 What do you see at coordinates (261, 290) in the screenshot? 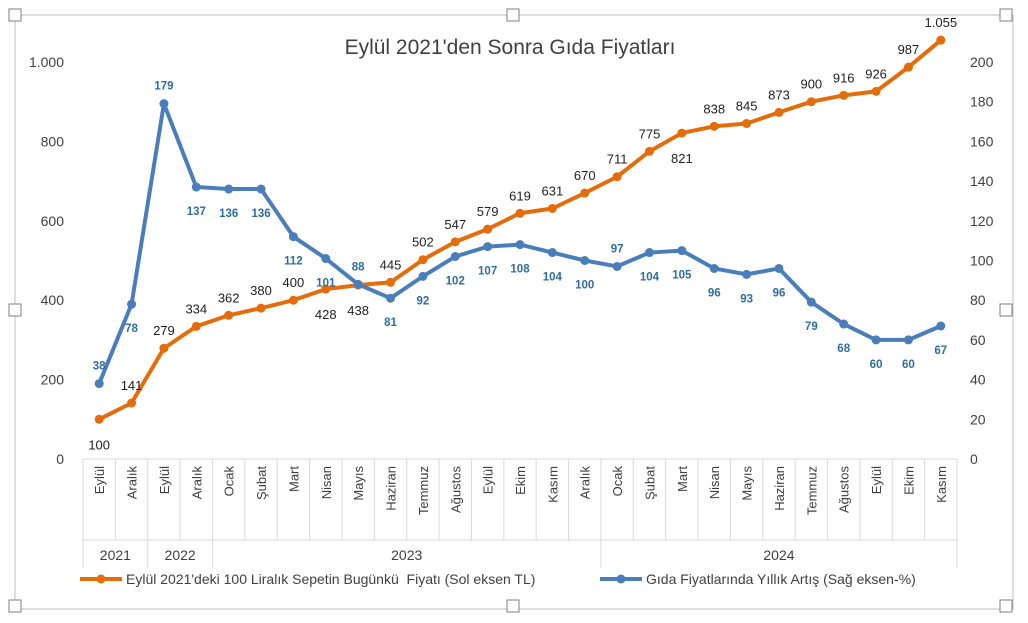
I see `basket-price-data-label: 380` at bounding box center [261, 290].